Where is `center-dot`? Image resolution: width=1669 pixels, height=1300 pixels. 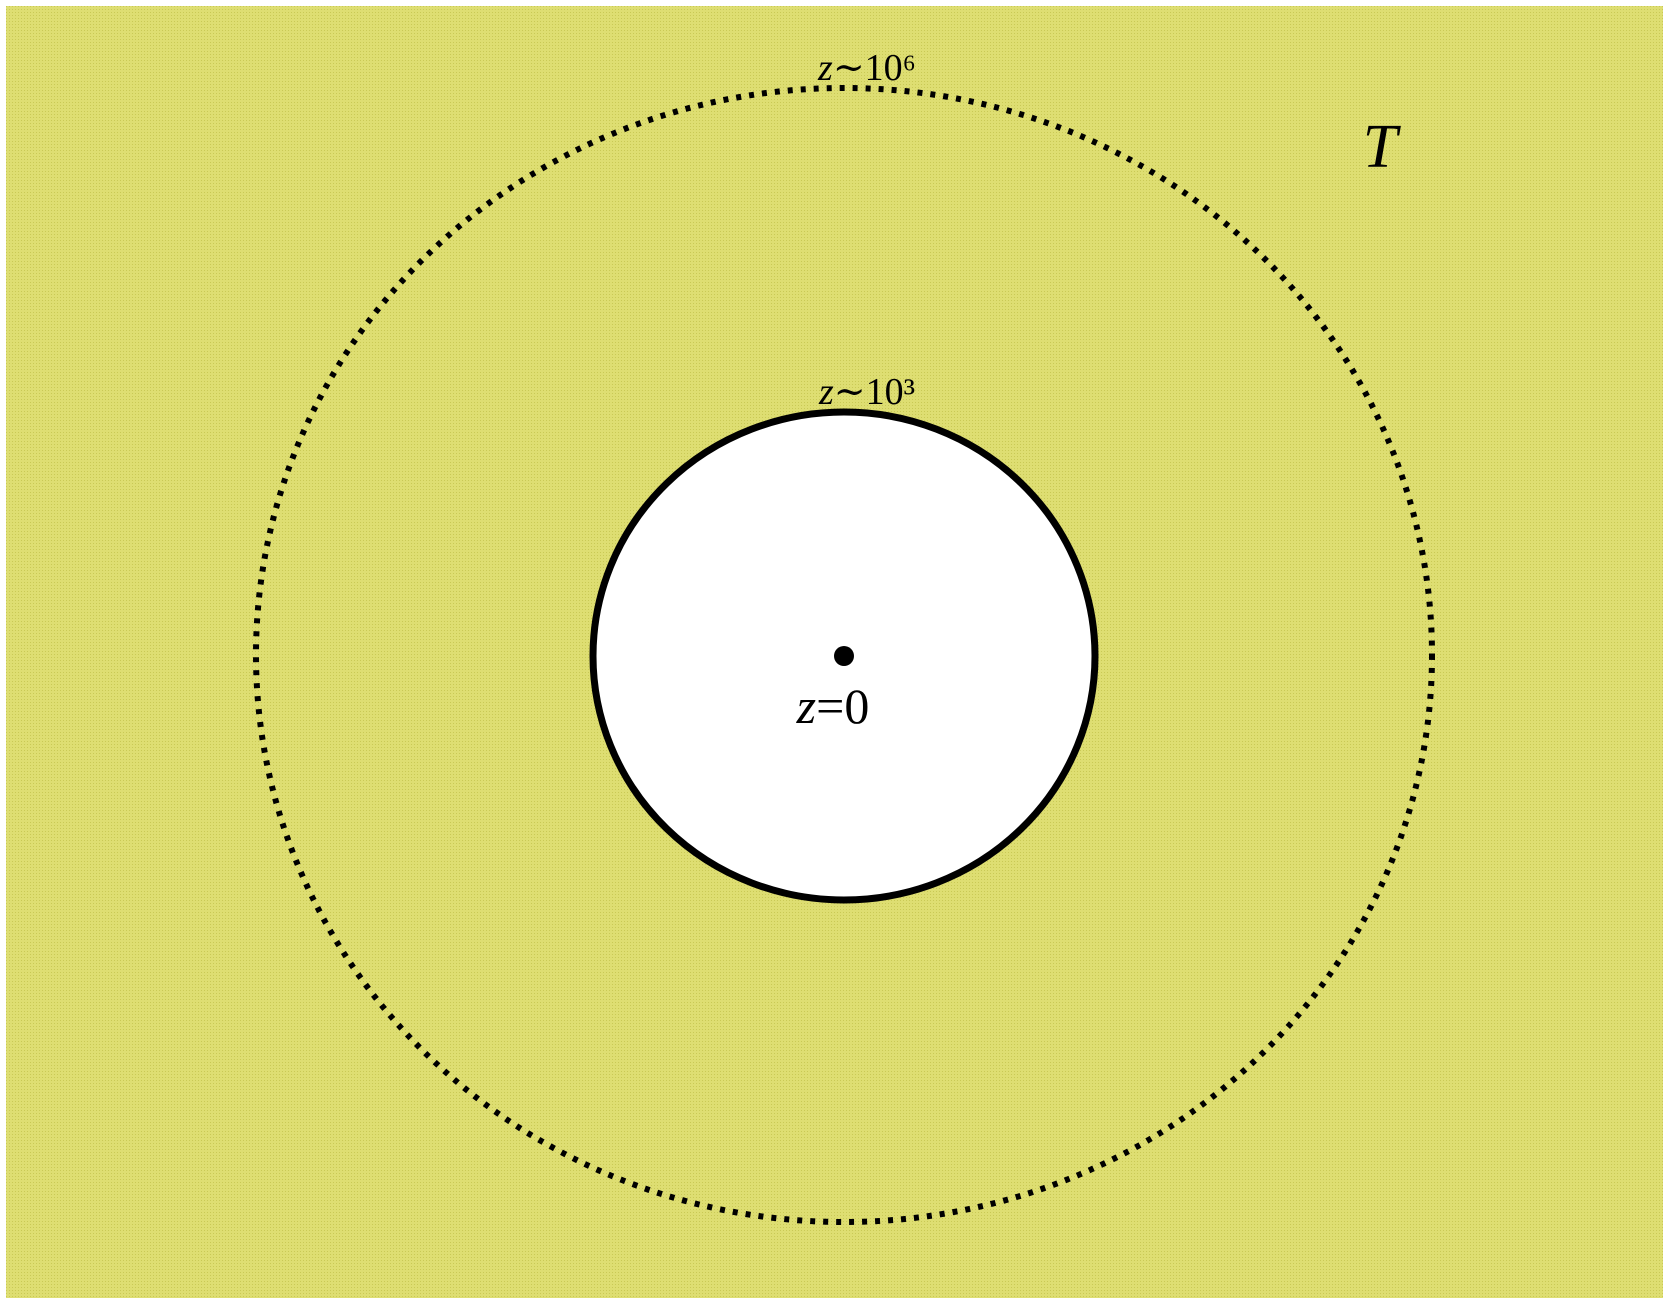
center-dot is located at coordinates (844, 656).